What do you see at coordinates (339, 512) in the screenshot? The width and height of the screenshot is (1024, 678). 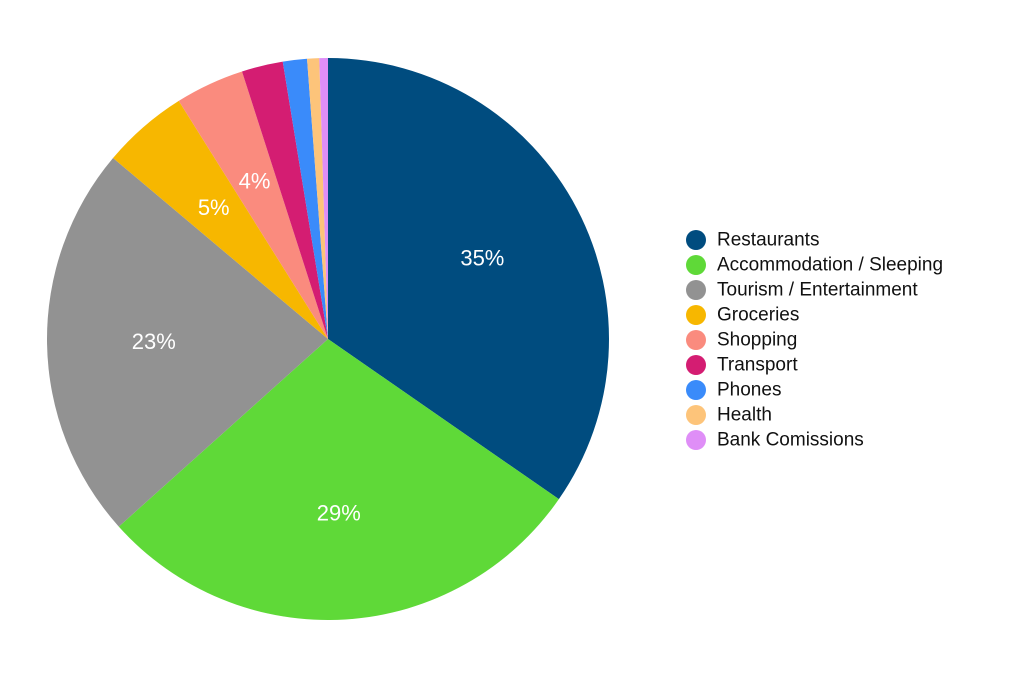 I see `slice-label: 29%` at bounding box center [339, 512].